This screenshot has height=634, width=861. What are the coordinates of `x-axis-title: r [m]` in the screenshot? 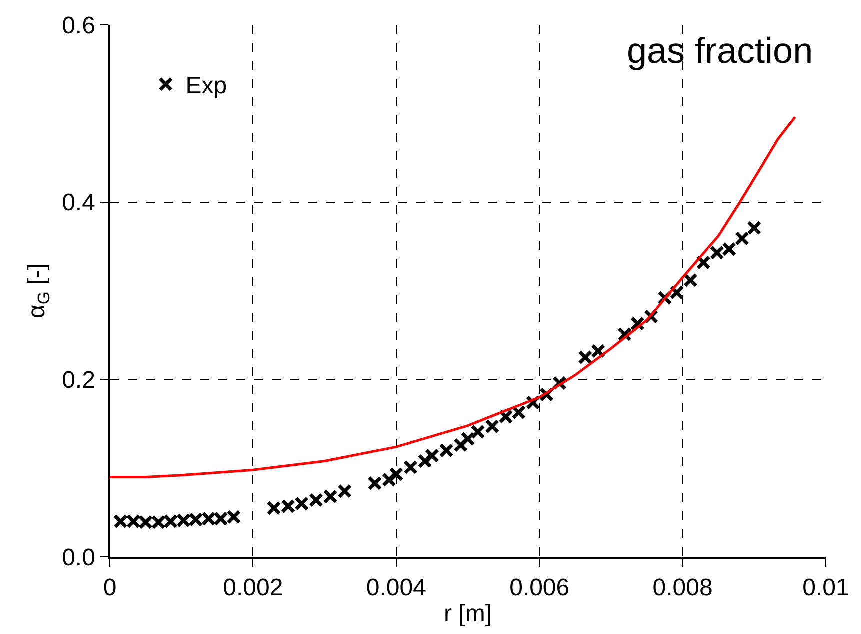 It's located at (468, 614).